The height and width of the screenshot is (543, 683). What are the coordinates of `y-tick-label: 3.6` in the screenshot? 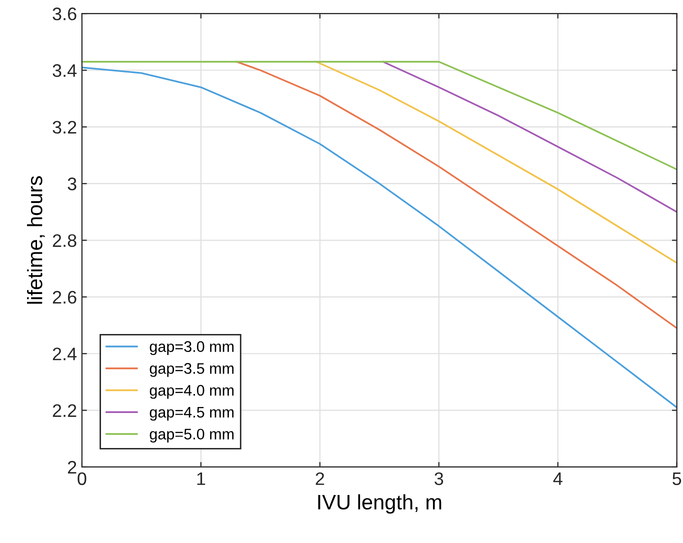 It's located at (64, 14).